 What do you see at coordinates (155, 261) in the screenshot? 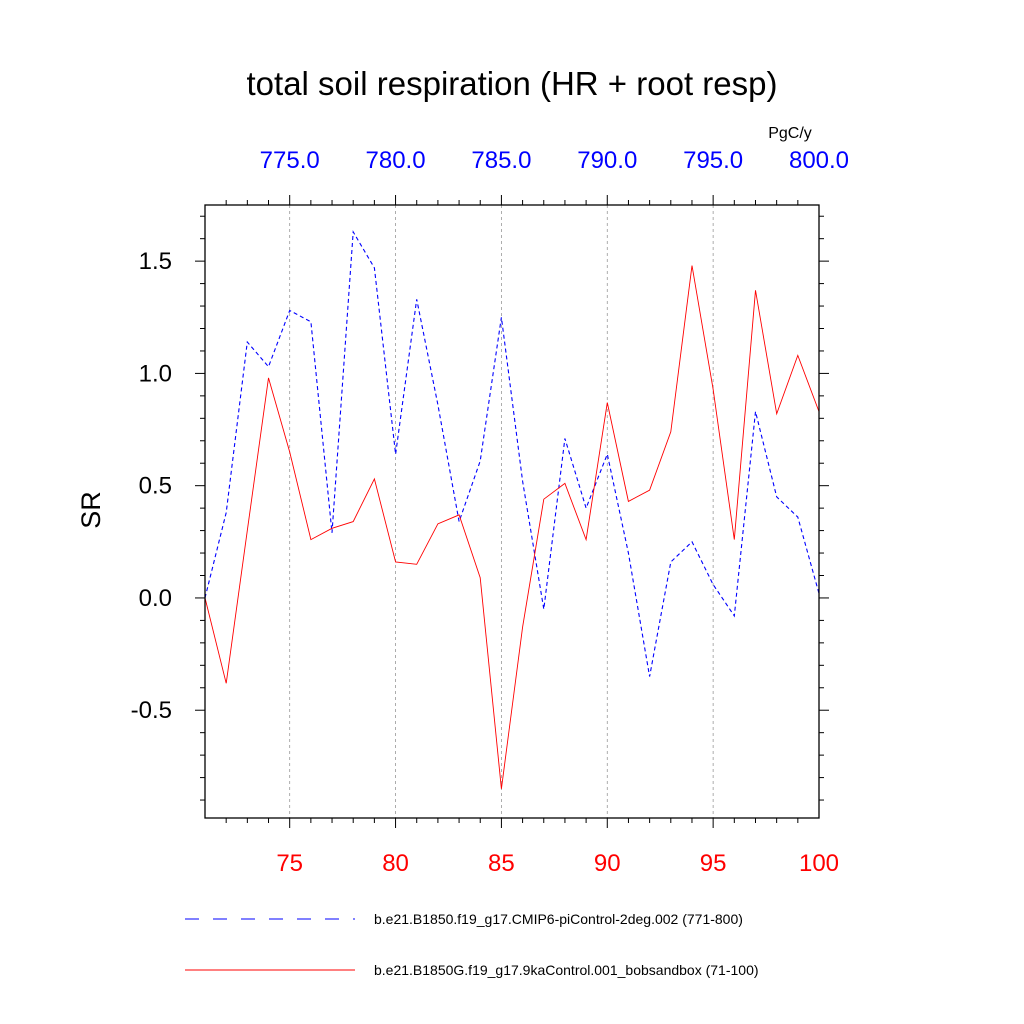
I see `y-tick-label: 1.5` at bounding box center [155, 261].